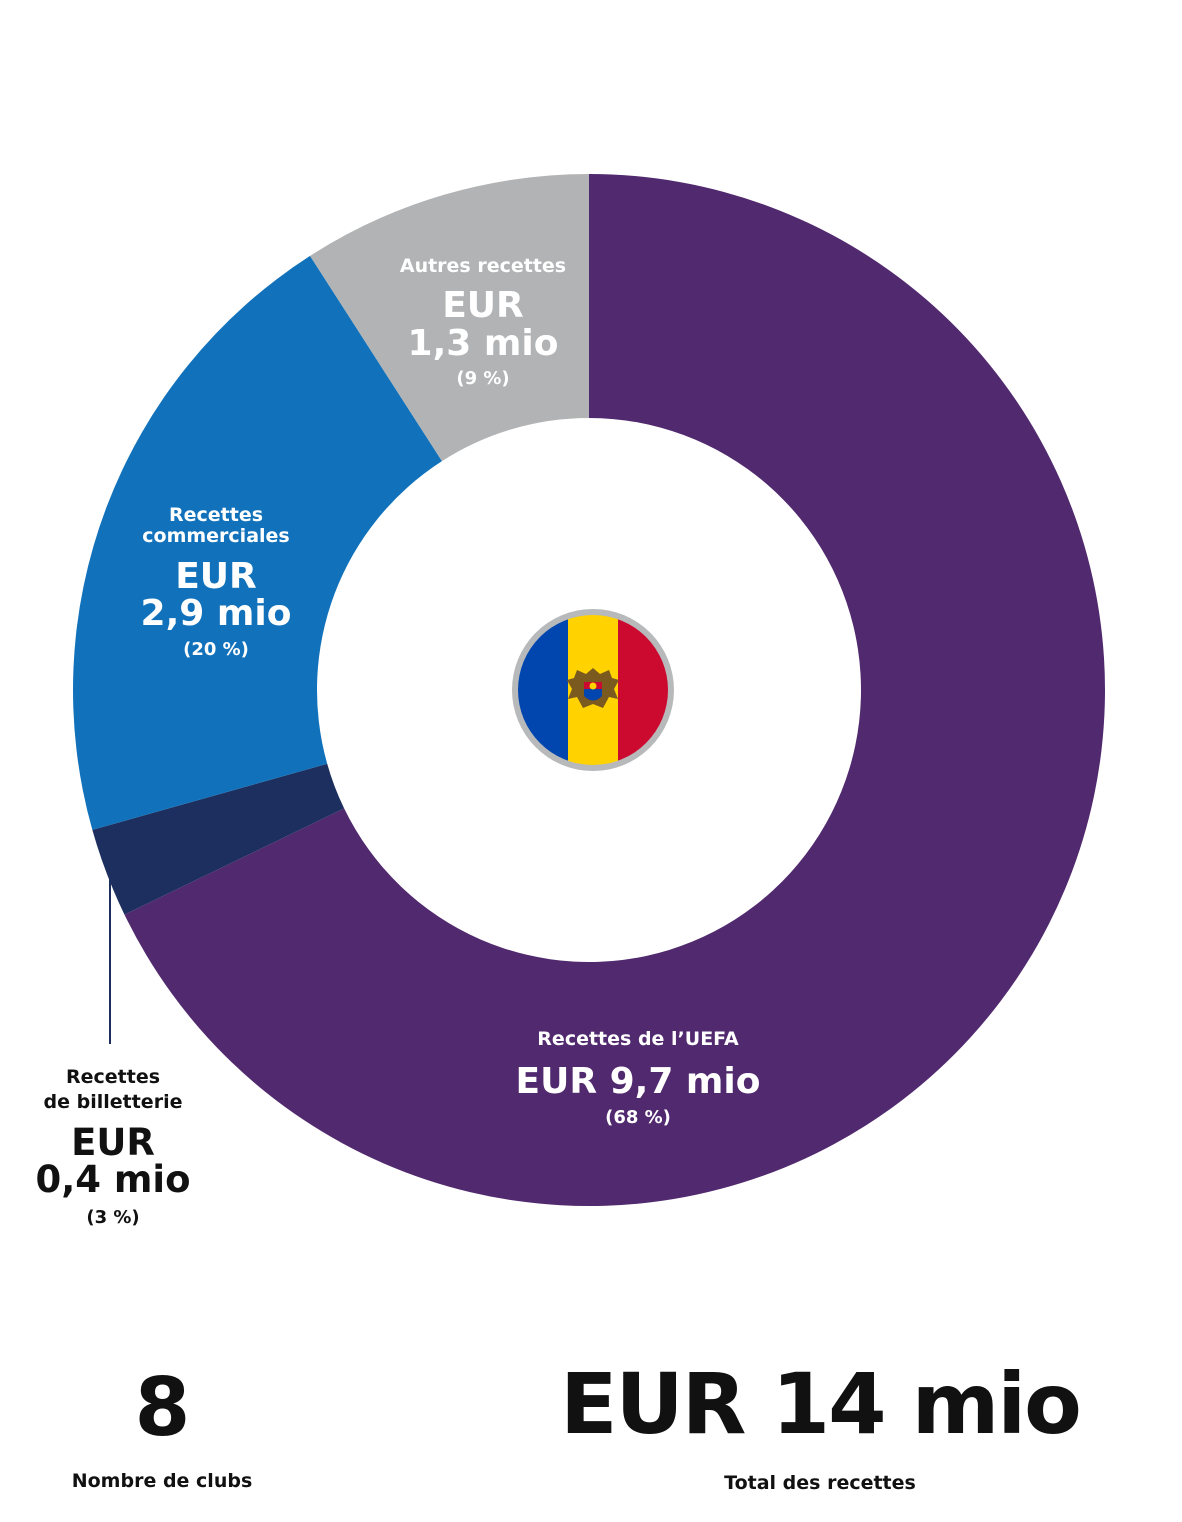 The height and width of the screenshot is (1522, 1182). I want to click on moldova-flag-icon, so click(593, 690).